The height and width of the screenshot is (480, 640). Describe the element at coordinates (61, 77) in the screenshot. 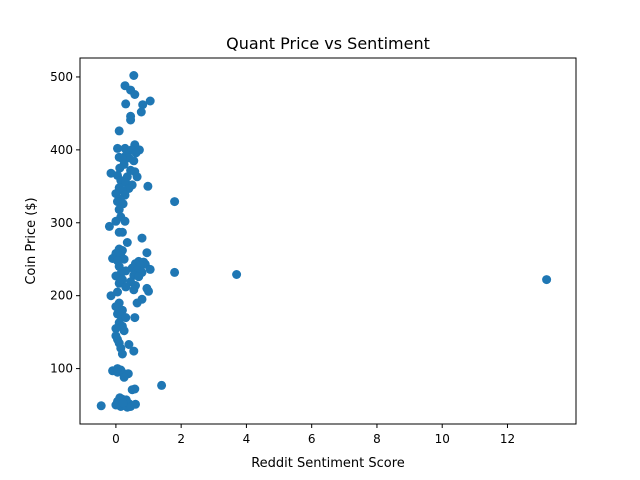

I see `y-tick-label: 500` at that location.